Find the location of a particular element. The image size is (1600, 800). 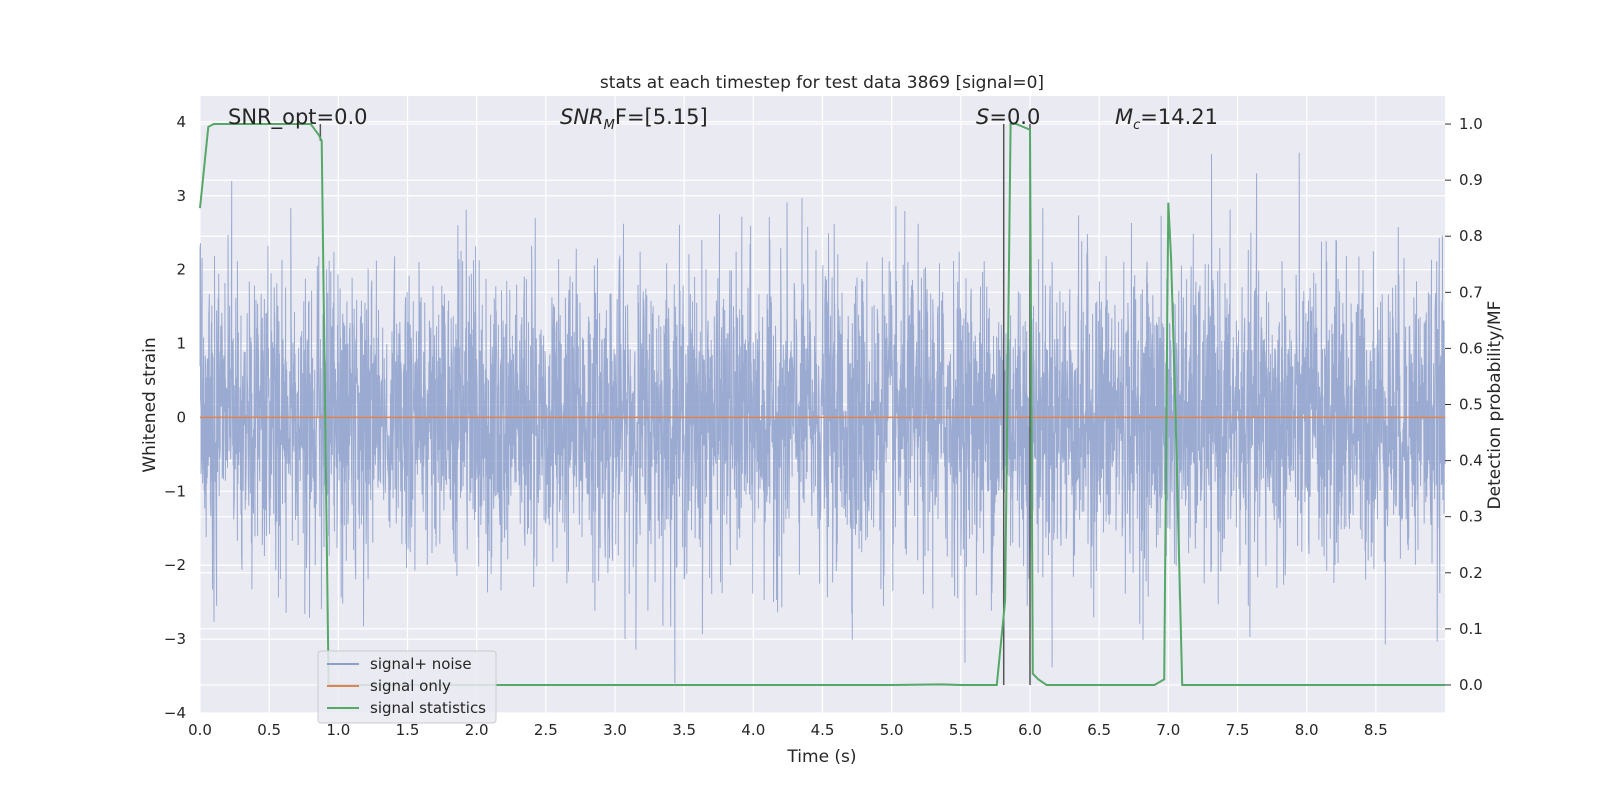

y-left-tick-label: 1 is located at coordinates (181, 344).